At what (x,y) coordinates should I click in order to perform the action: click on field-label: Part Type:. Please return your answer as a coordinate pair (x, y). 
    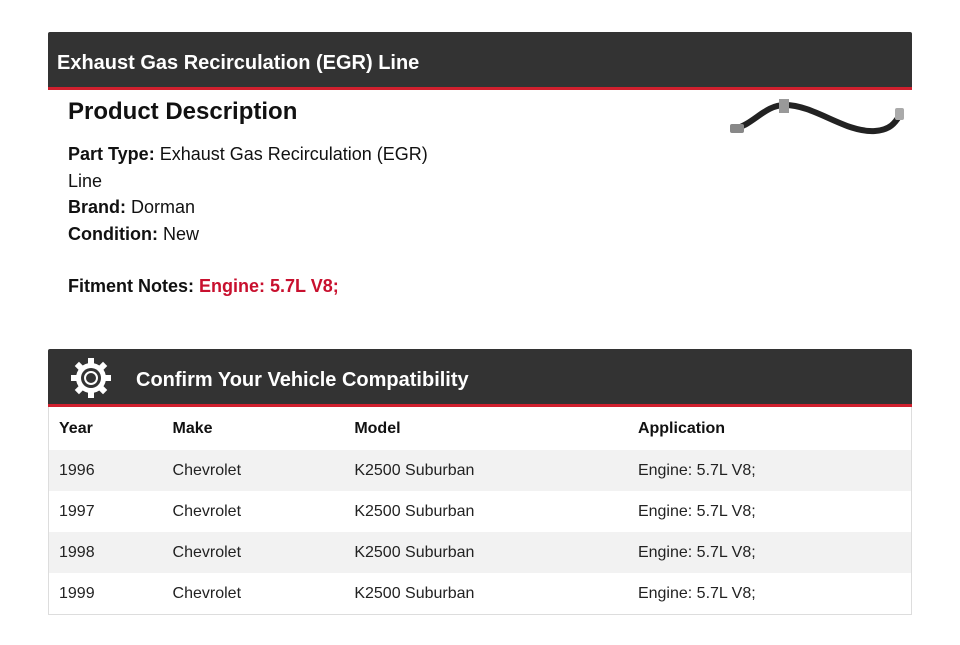
    Looking at the image, I should click on (111, 154).